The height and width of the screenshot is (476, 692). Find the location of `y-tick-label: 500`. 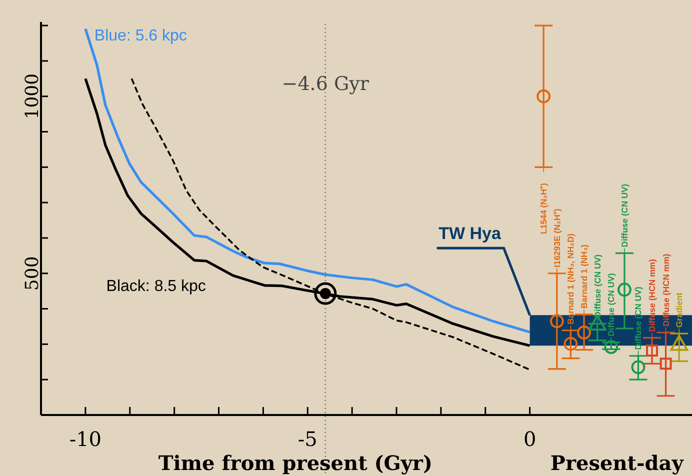

y-tick-label: 500 is located at coordinates (32, 273).